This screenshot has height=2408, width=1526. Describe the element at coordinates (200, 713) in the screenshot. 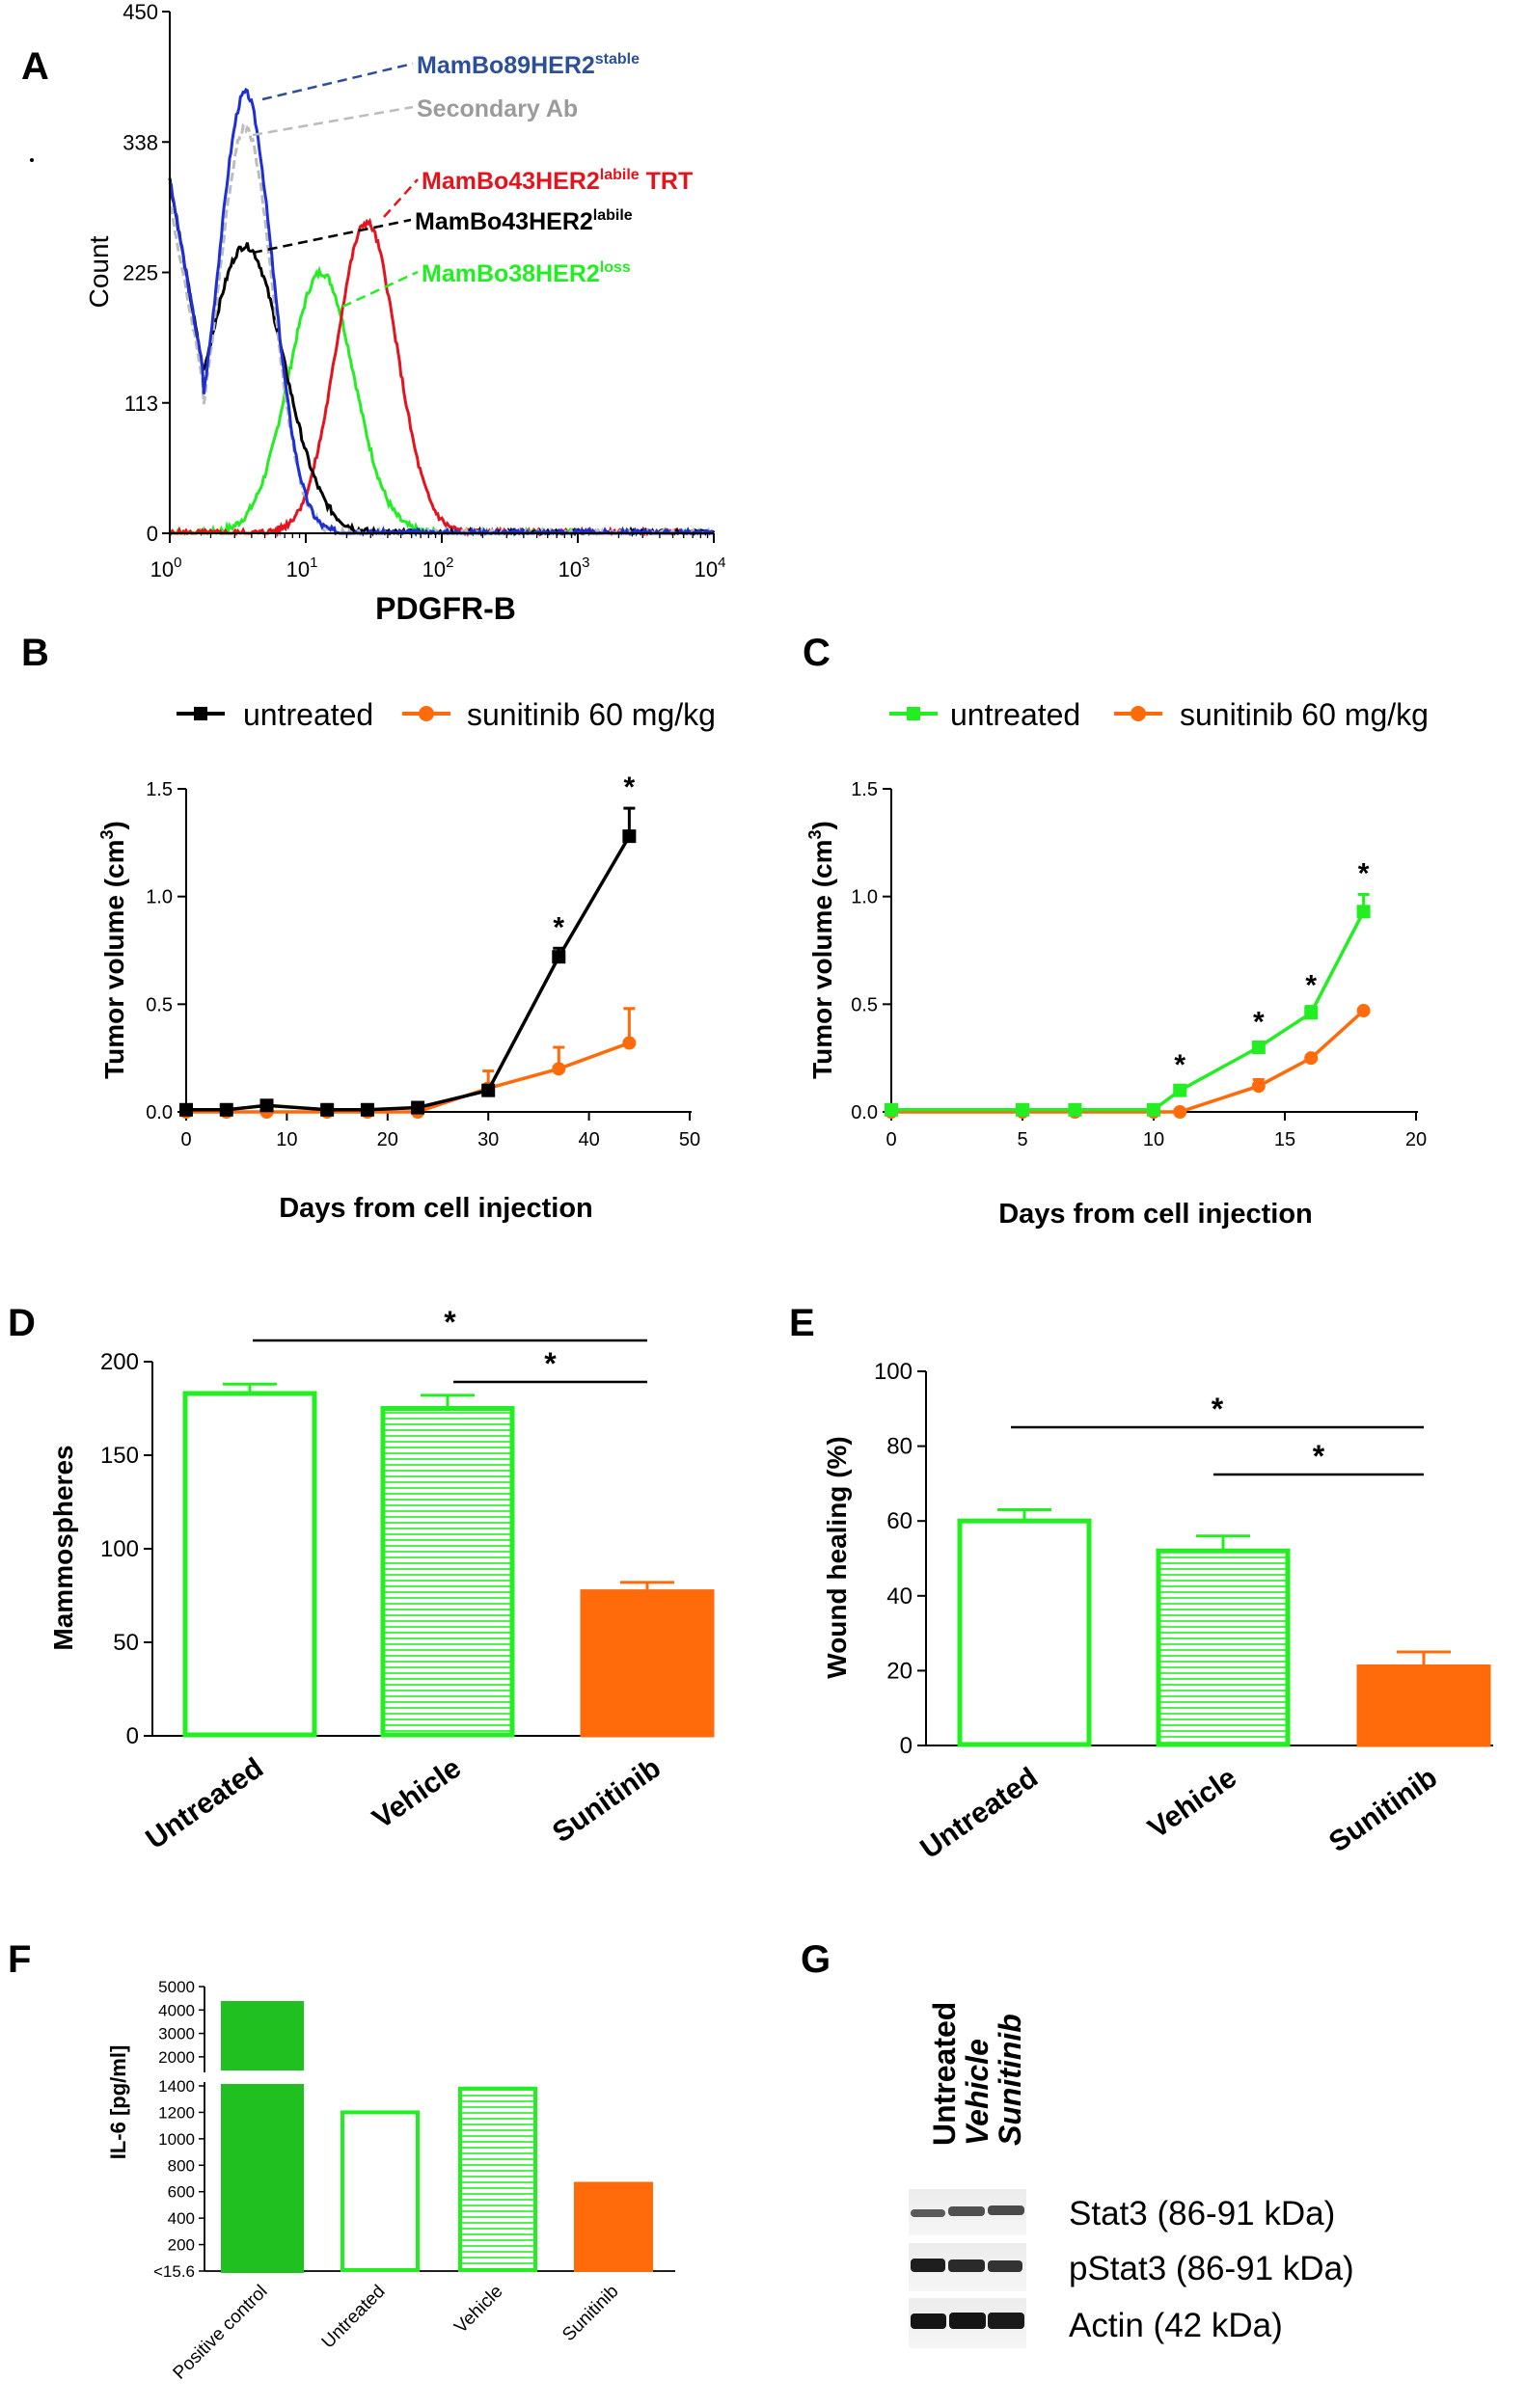

I see `b-legend-marker-untreated` at that location.